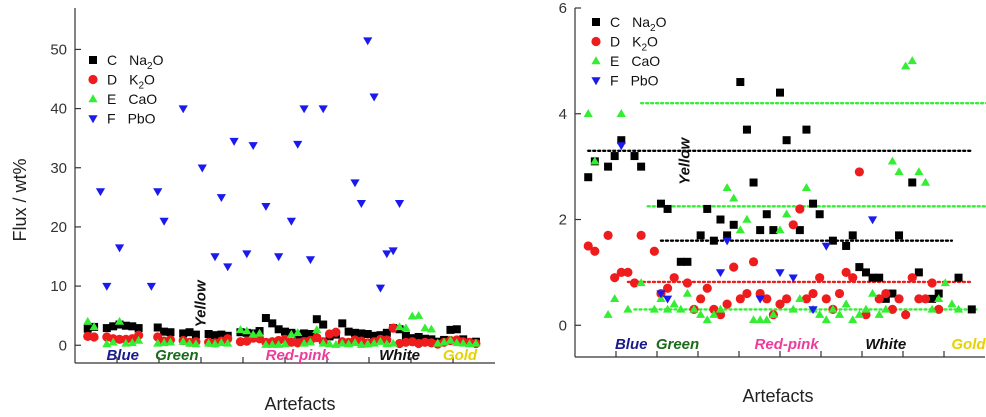 The height and width of the screenshot is (417, 986). I want to click on left-group-label: Blue, so click(122, 355).